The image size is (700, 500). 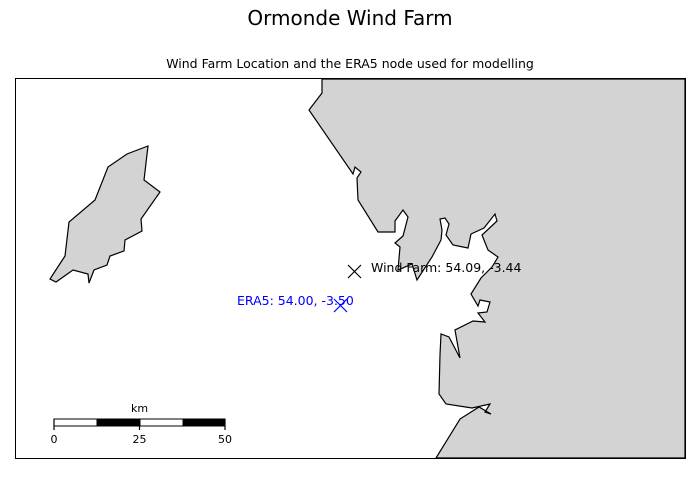 I want to click on era5-marker-icon, so click(x=340, y=305).